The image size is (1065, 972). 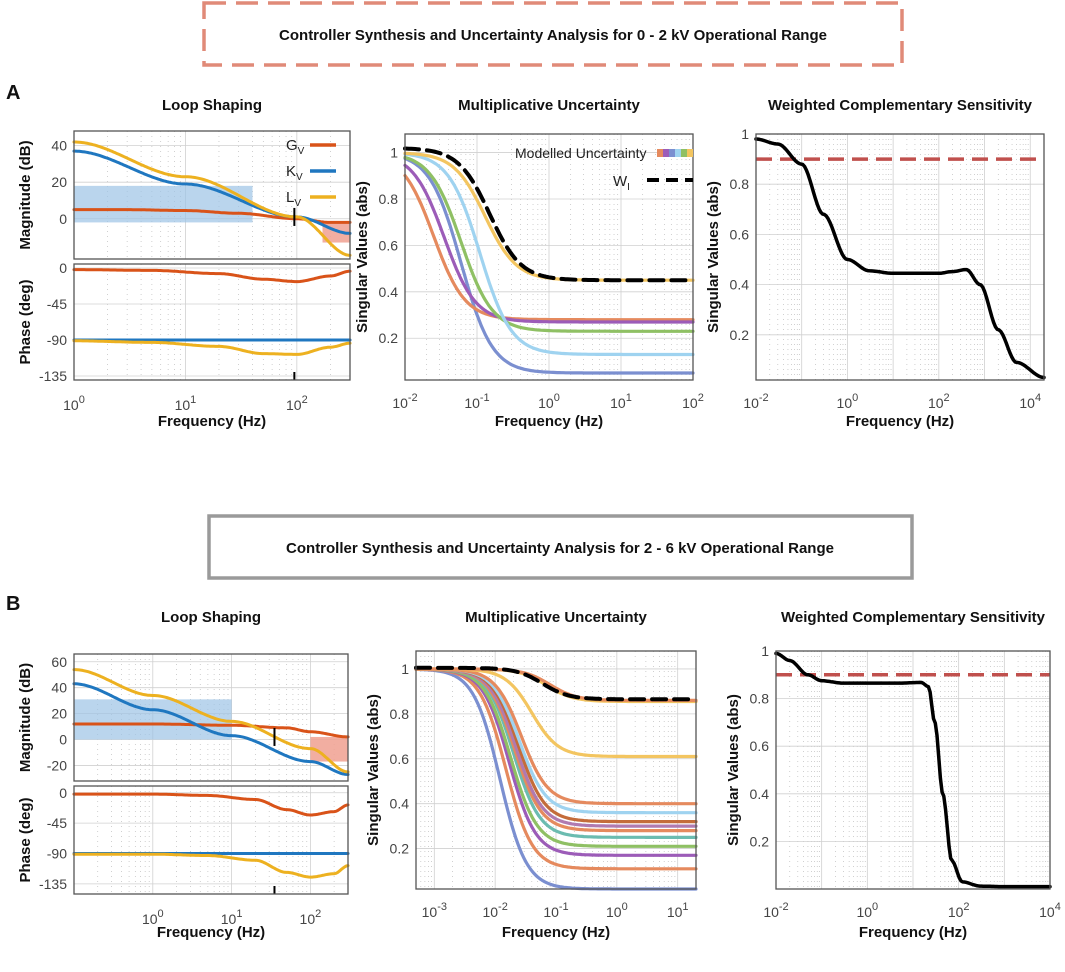 I want to click on header-box-a, so click(x=553, y=34).